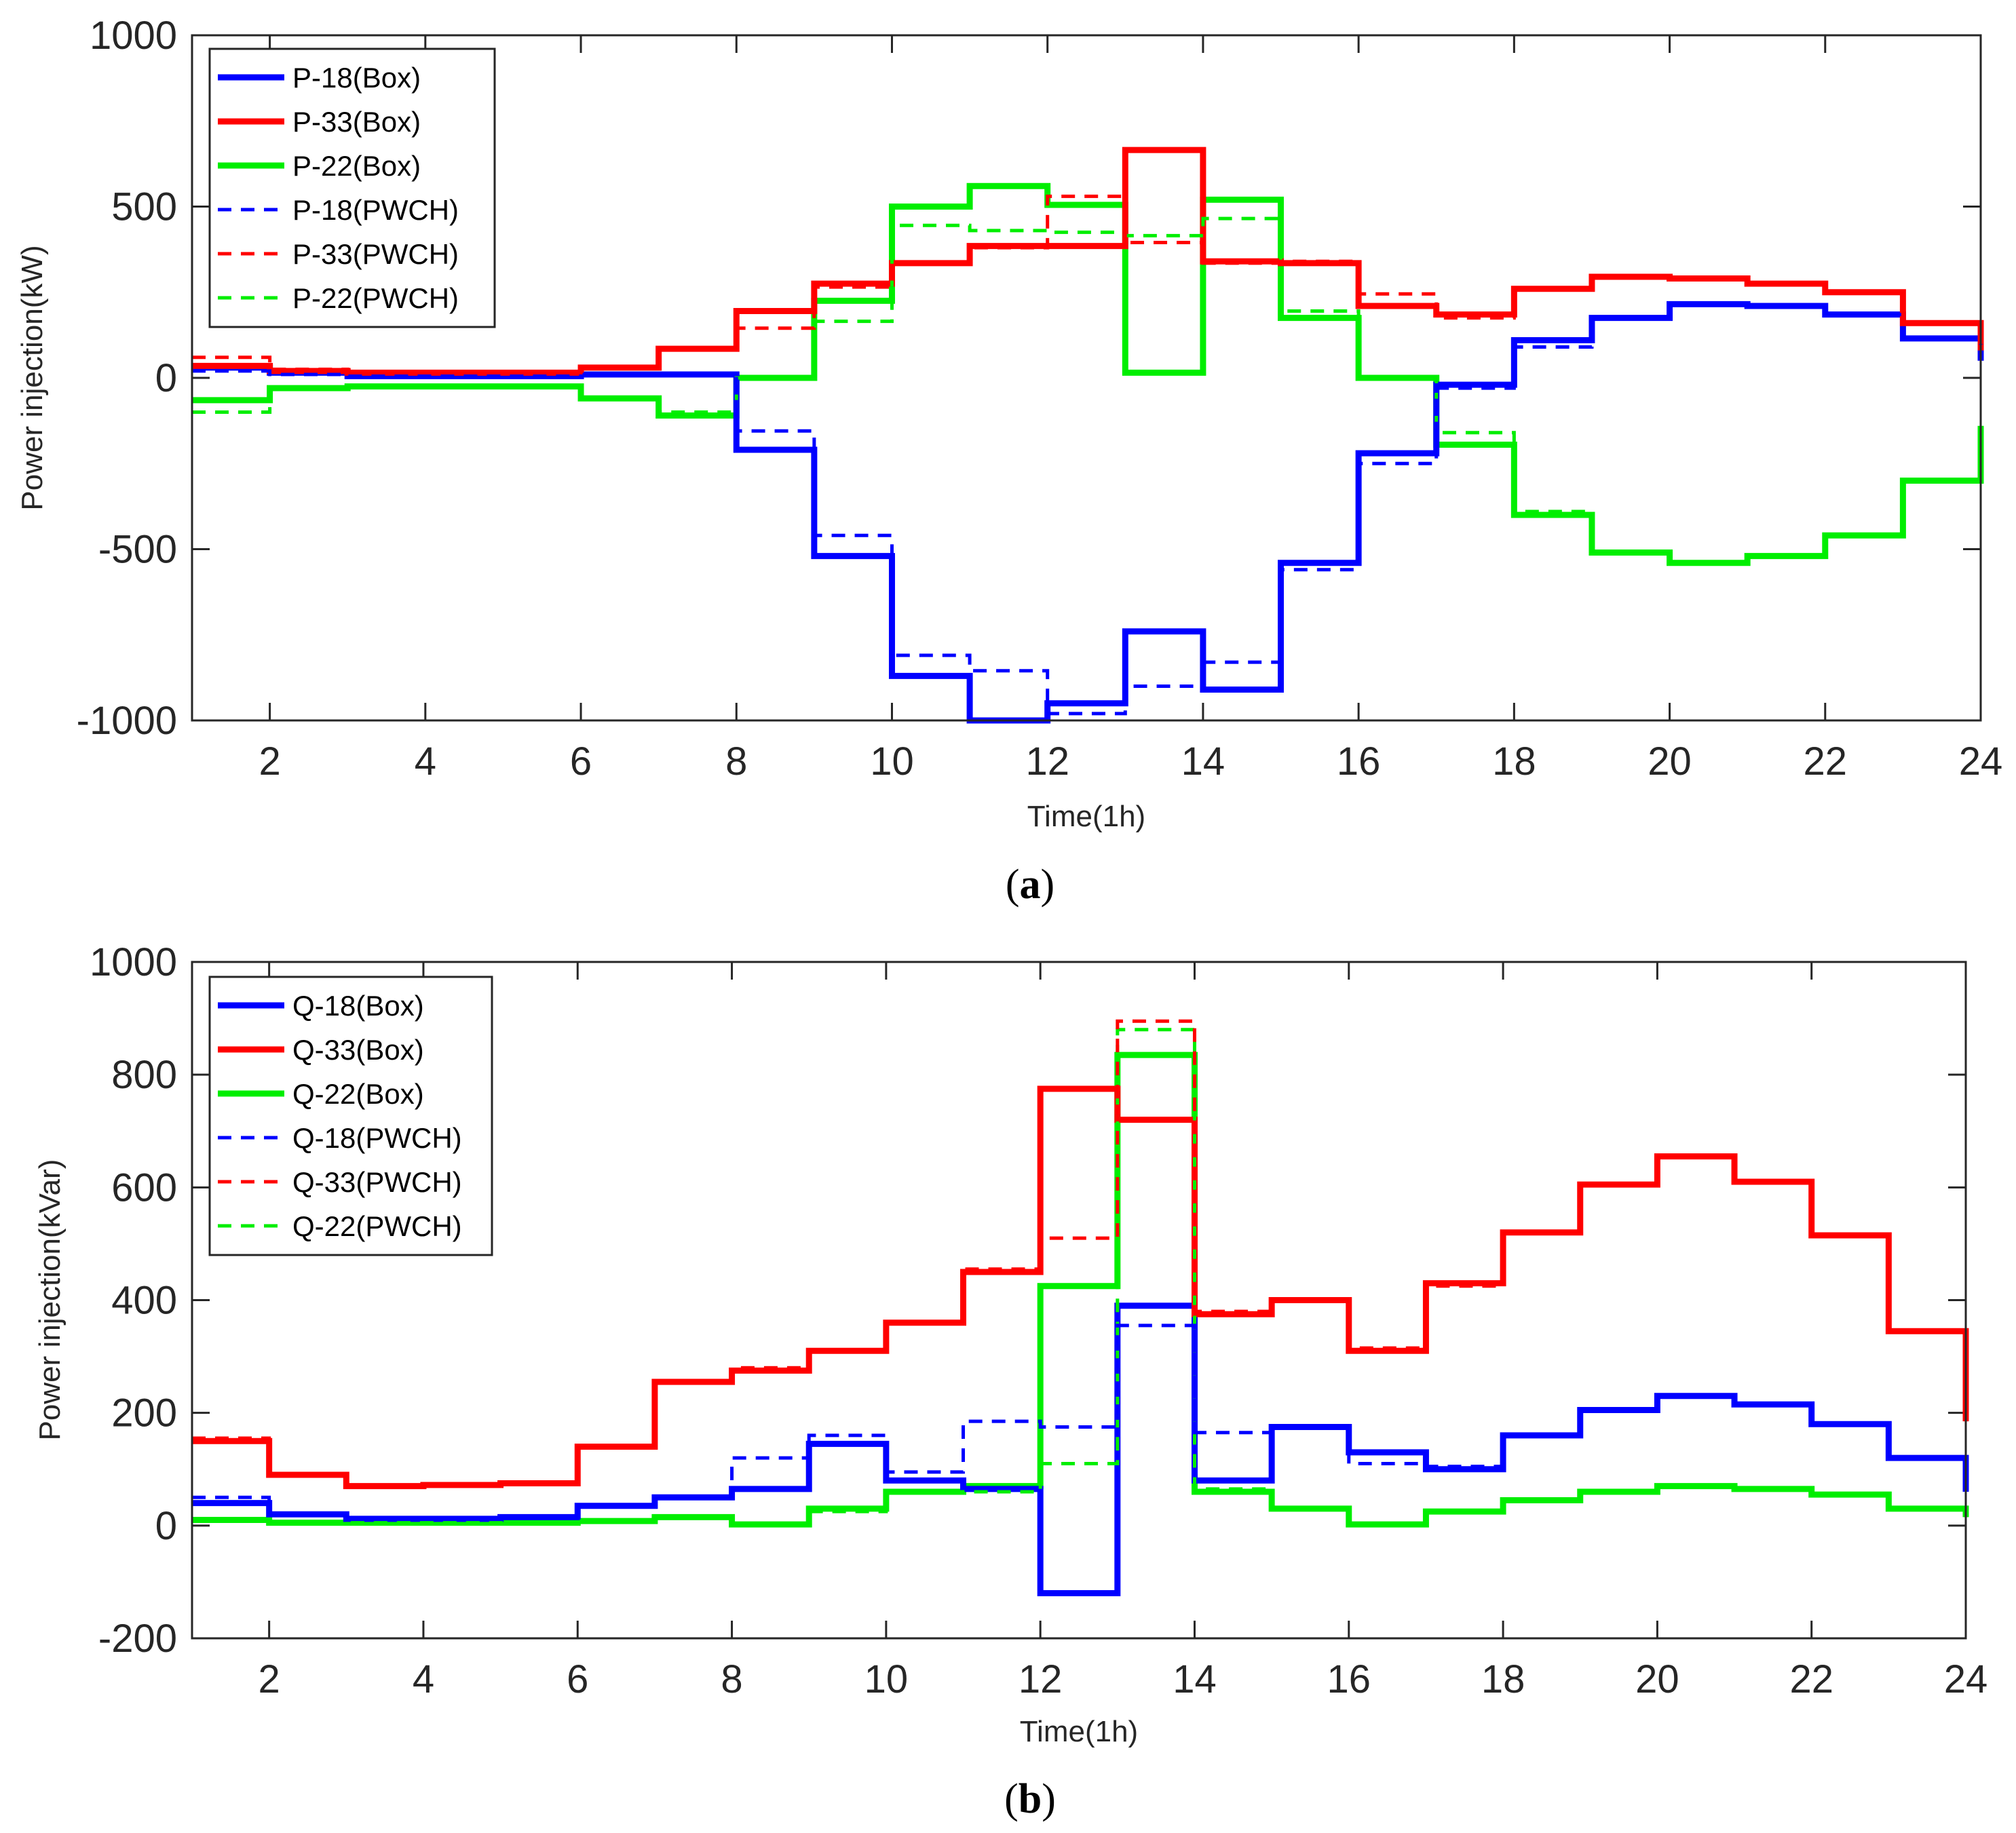 This screenshot has width=2016, height=1833. What do you see at coordinates (1030, 1799) in the screenshot?
I see `panel-caption-b: (b)` at bounding box center [1030, 1799].